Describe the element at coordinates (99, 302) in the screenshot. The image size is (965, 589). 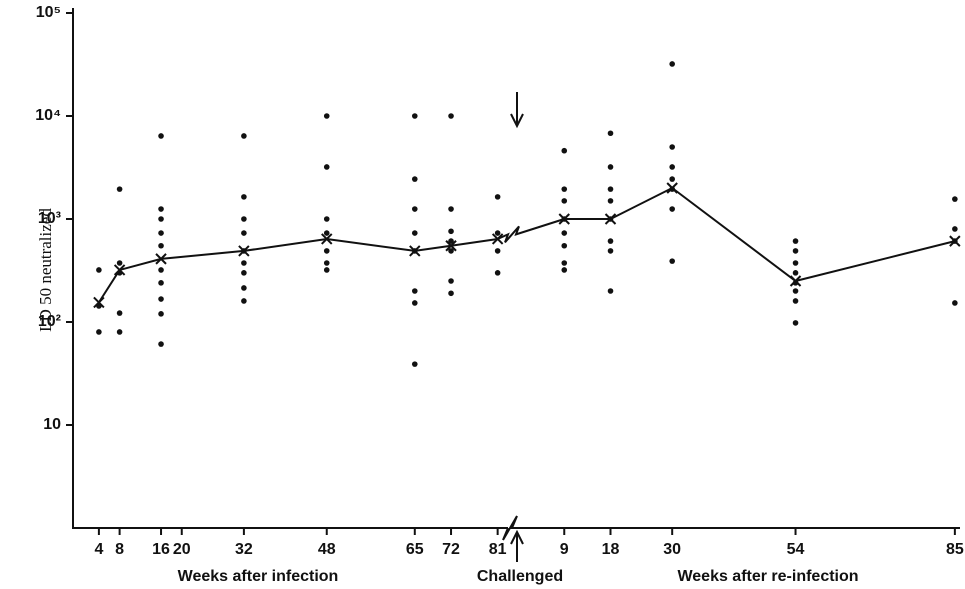
I see `mean-marker` at that location.